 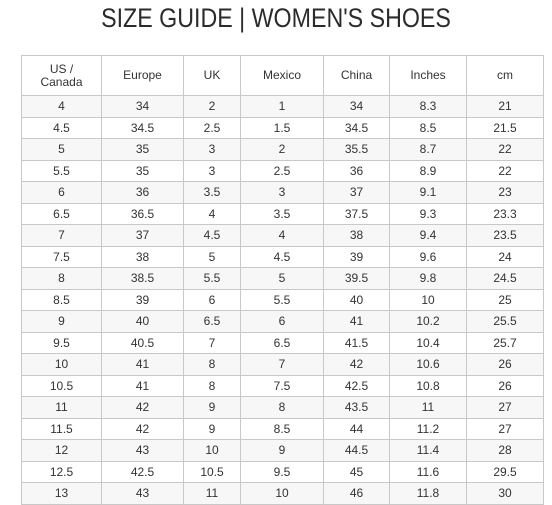 I want to click on table-row: 6 36 3.5 3 37 9.1 23, so click(x=282, y=192).